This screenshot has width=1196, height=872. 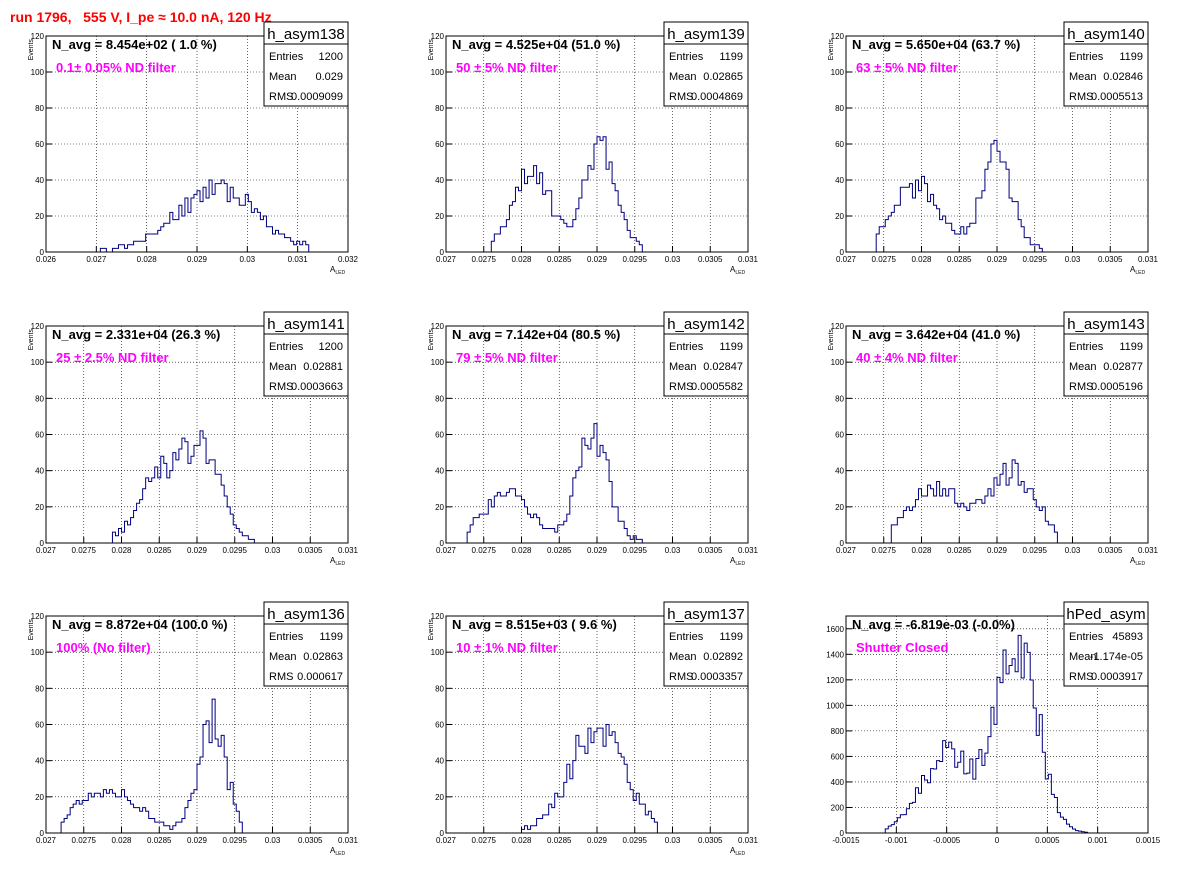 I want to click on stats-value: 0.0009099, so click(x=317, y=97).